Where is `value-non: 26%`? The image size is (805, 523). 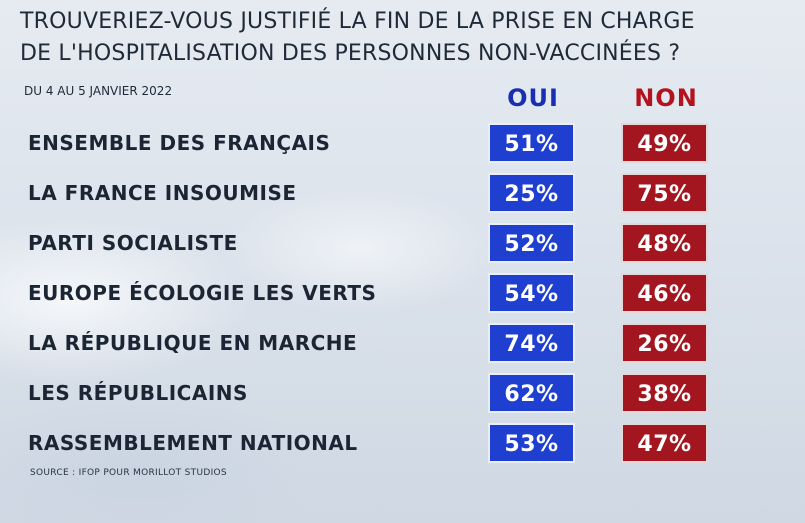 value-non: 26% is located at coordinates (664, 343).